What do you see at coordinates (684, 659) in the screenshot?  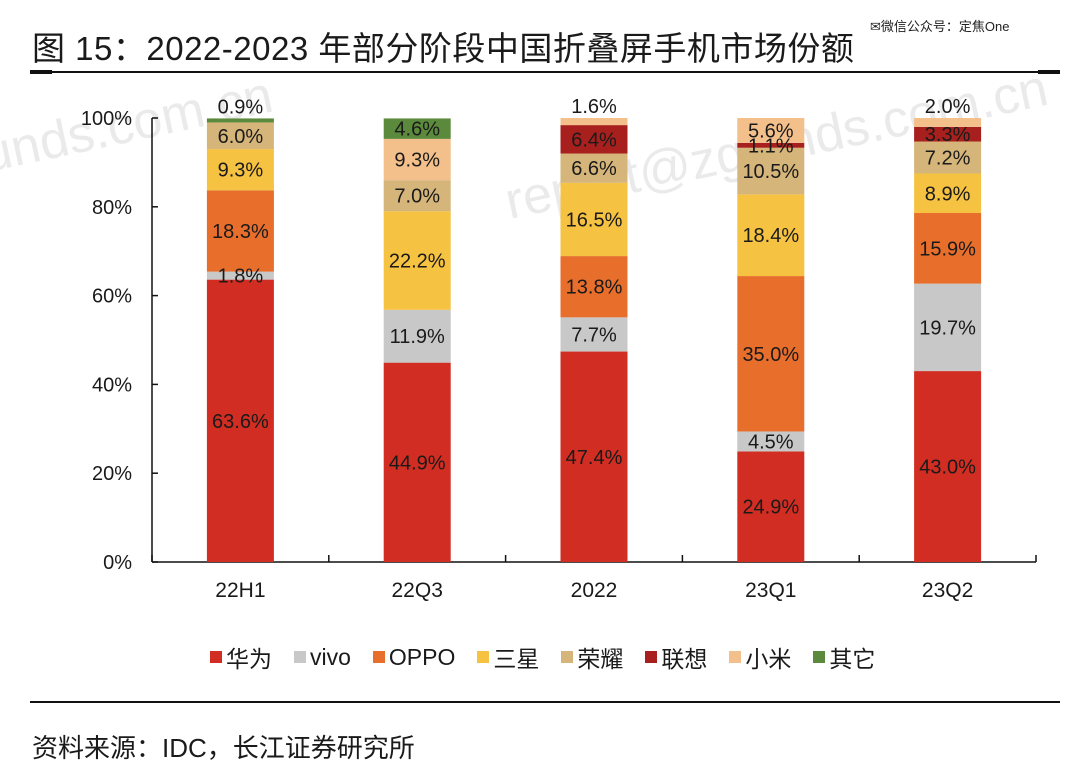 I see `legend-label: 联想` at bounding box center [684, 659].